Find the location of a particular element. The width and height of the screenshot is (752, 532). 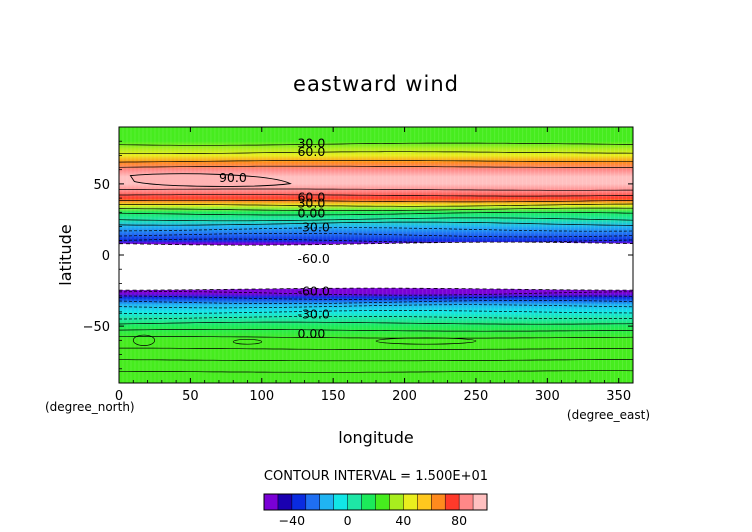

x-tick-label: 350 is located at coordinates (618, 396).